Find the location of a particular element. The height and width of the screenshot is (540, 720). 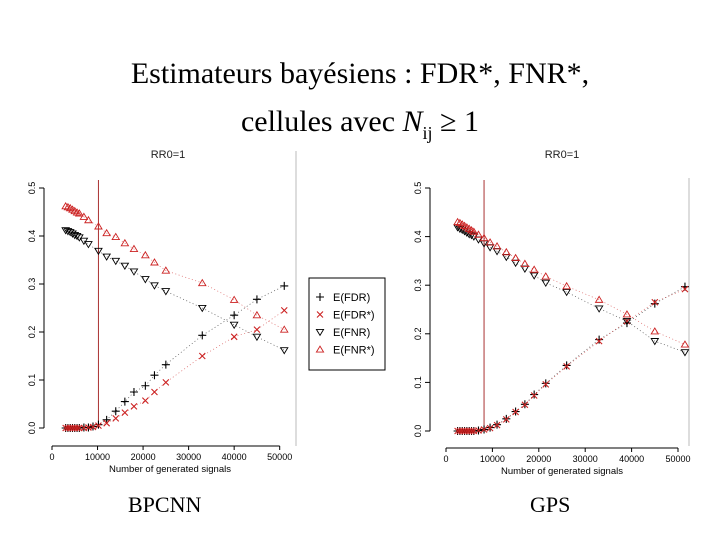

series-efnr is located at coordinates (571, 290).